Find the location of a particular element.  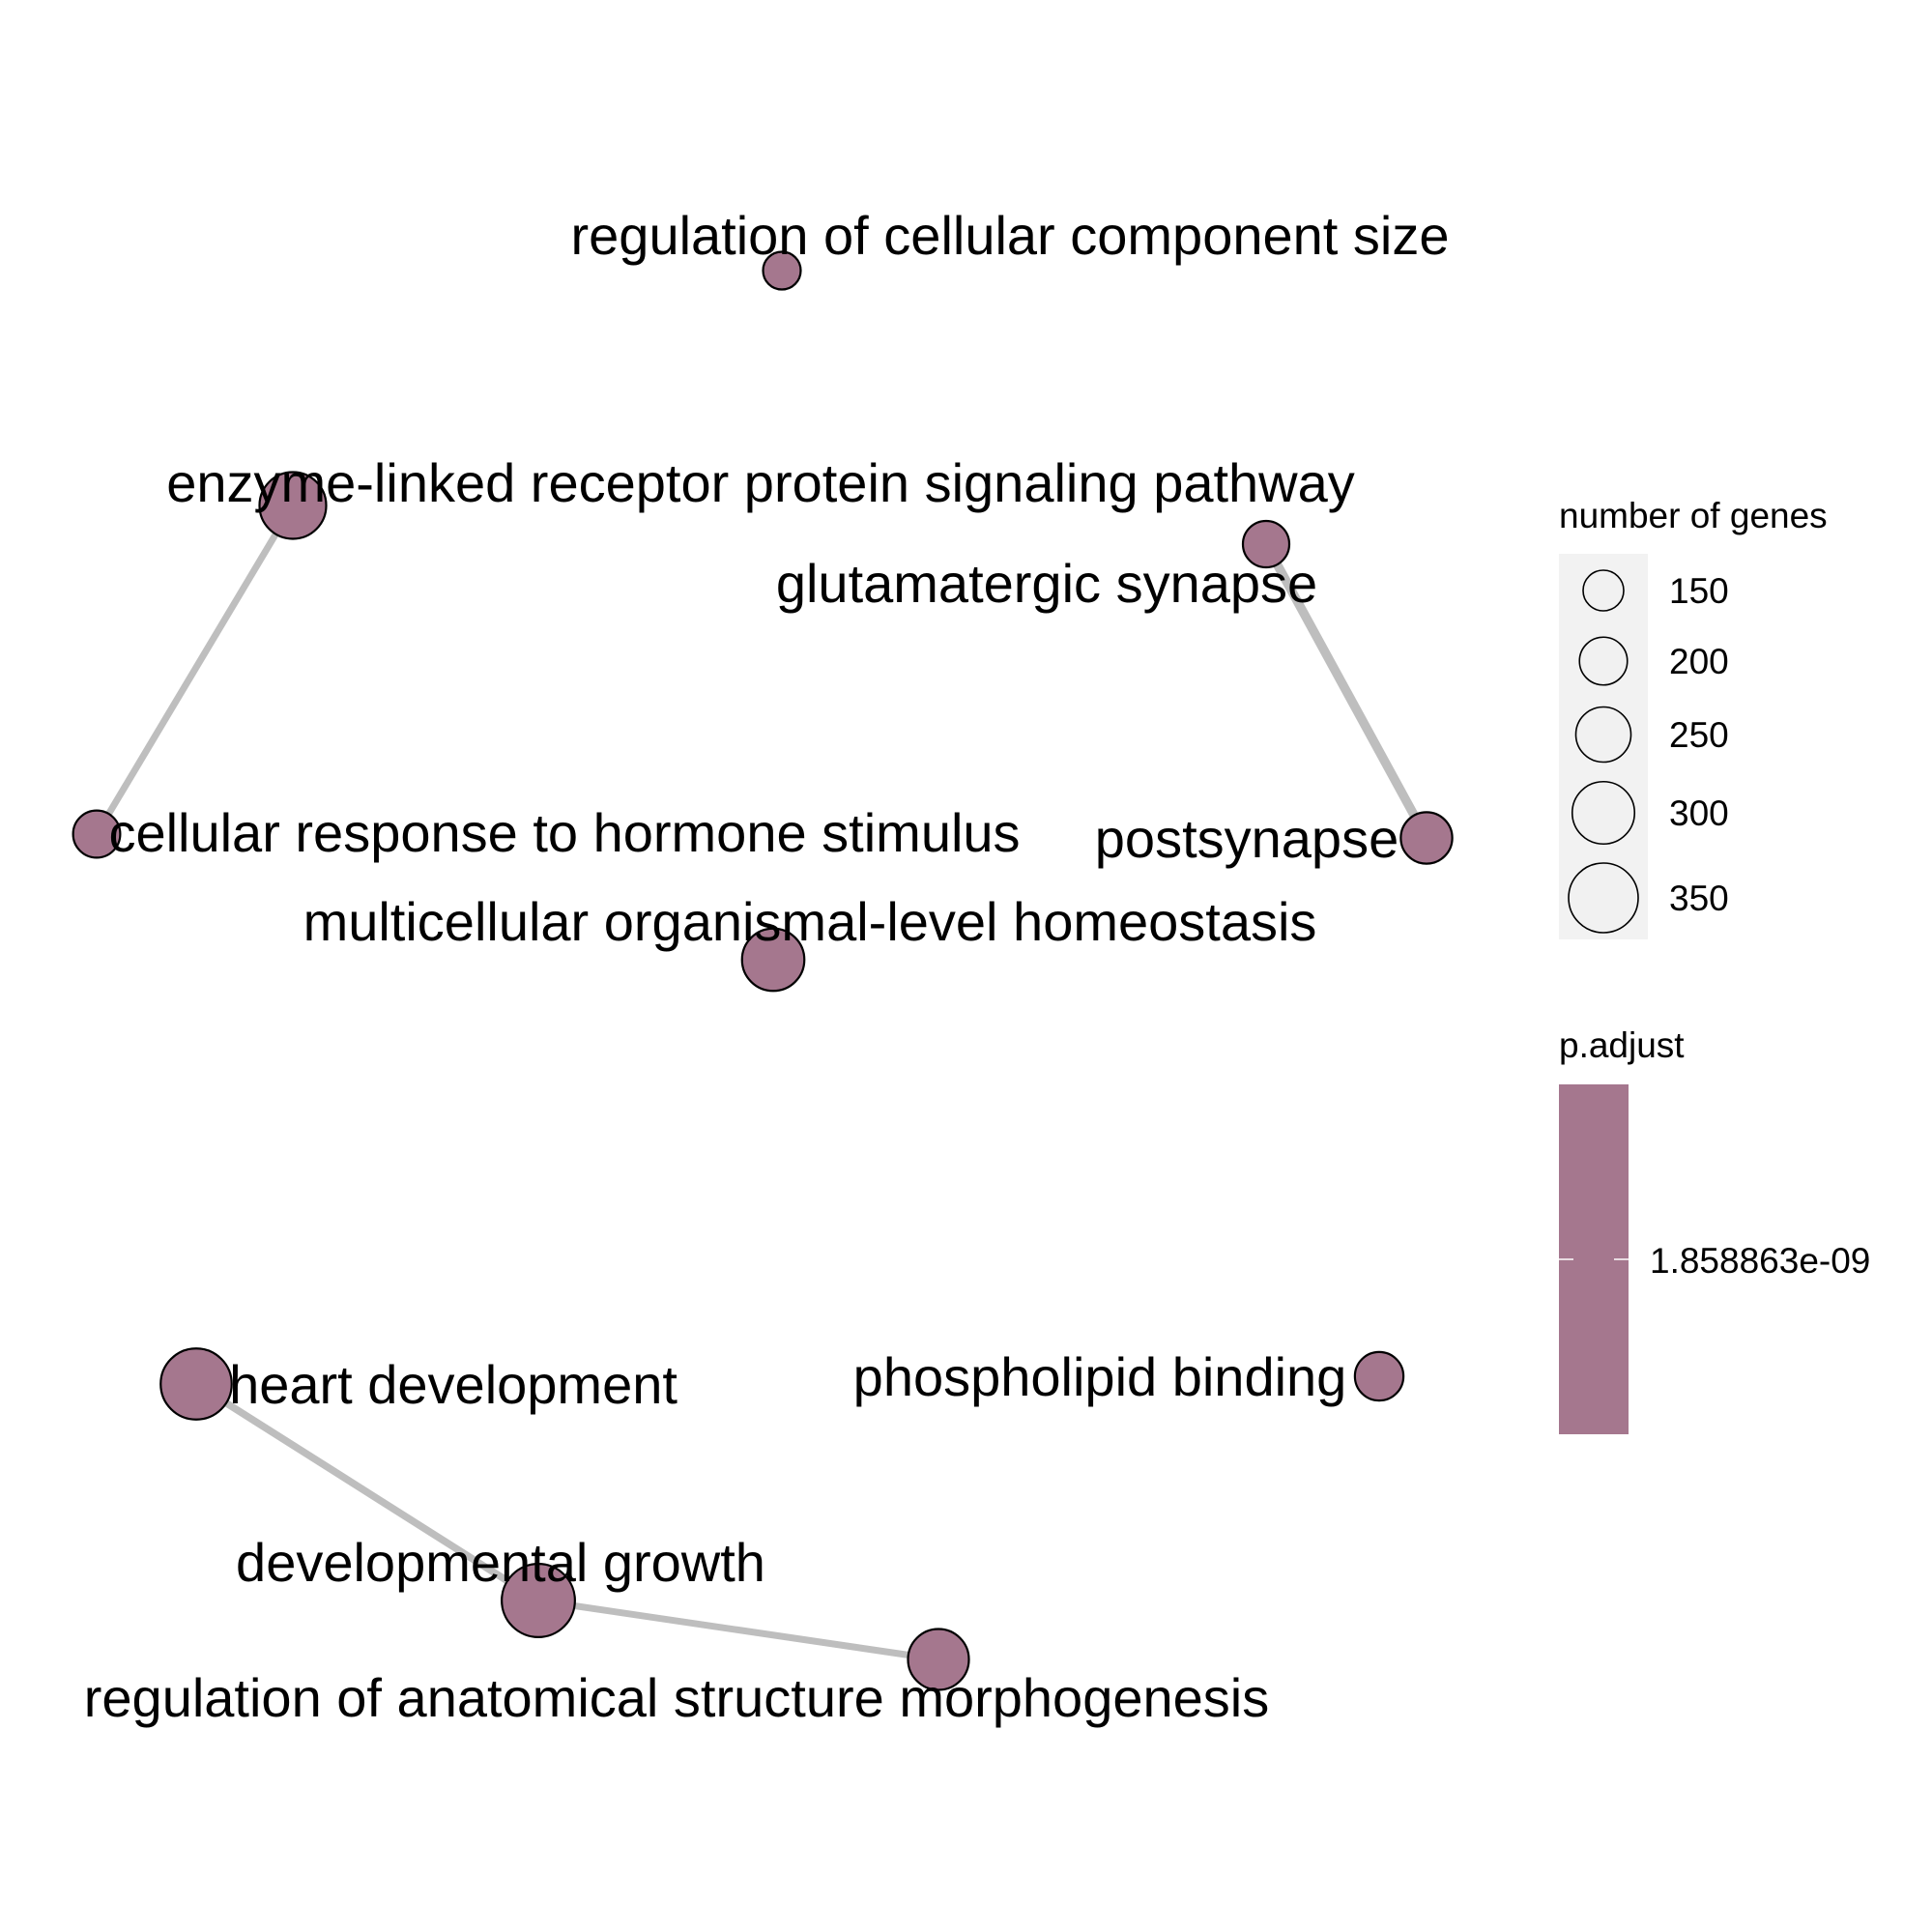

size-legend-key-label: 150 is located at coordinates (1699, 591).